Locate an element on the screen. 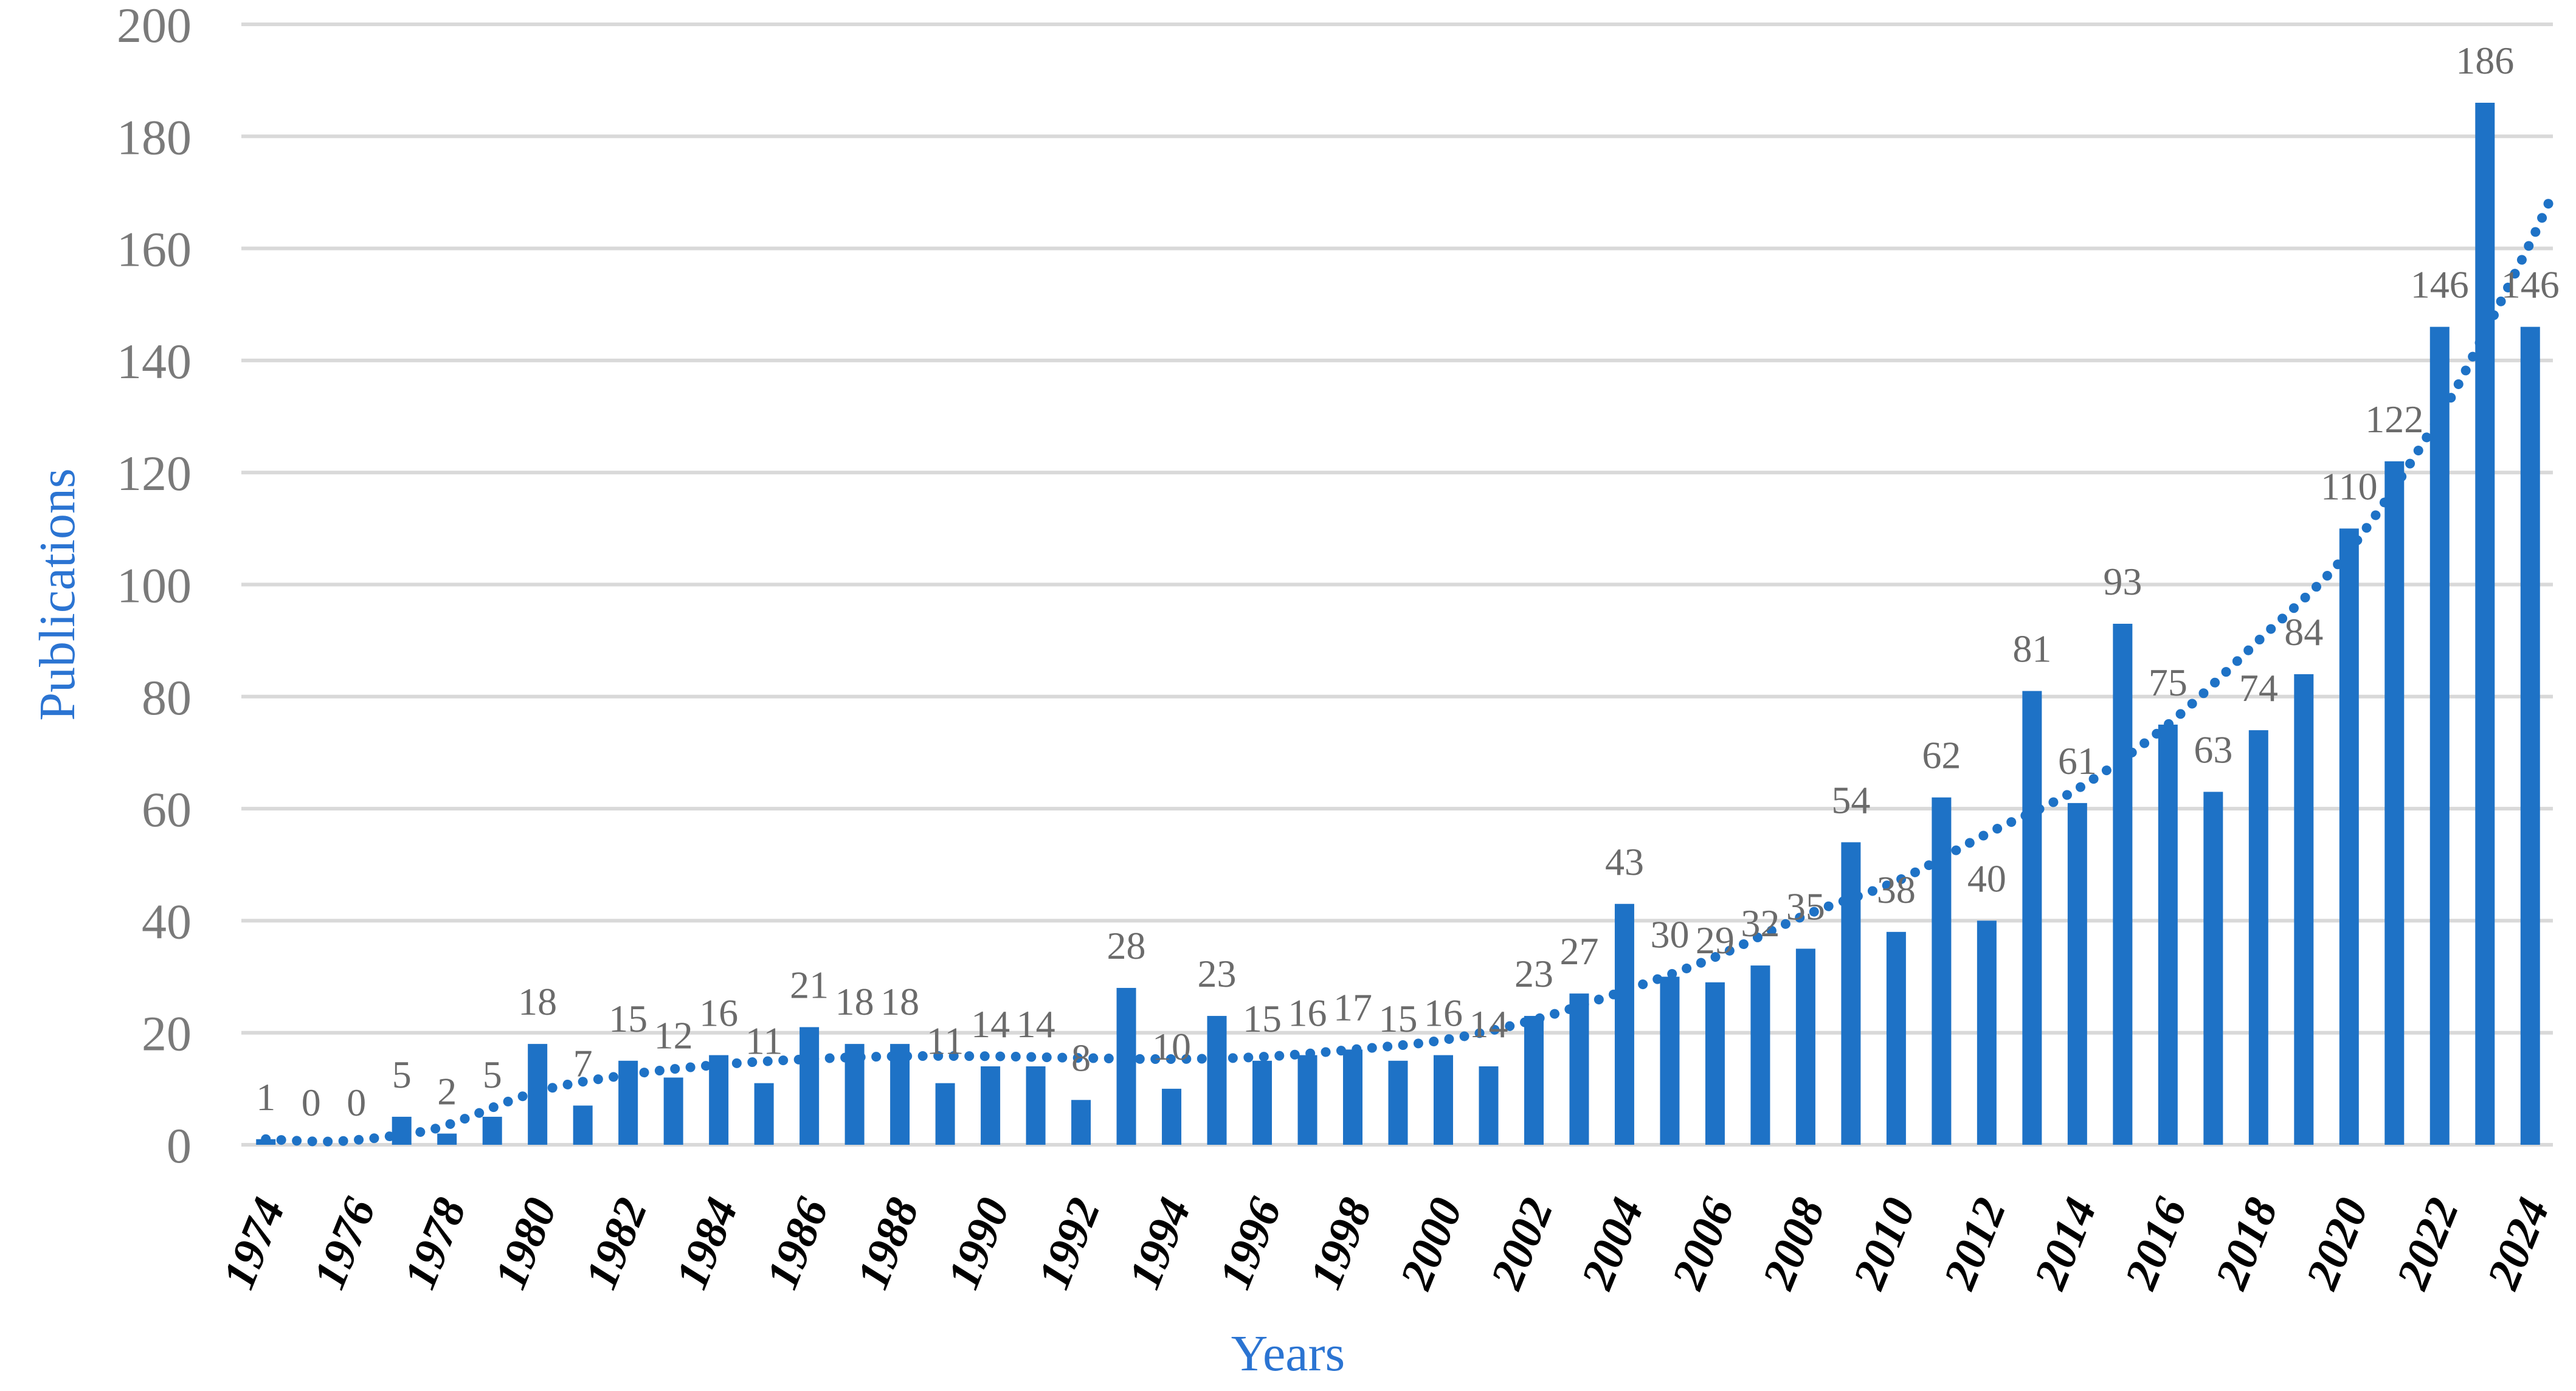  bar-1984 is located at coordinates (719, 1100).